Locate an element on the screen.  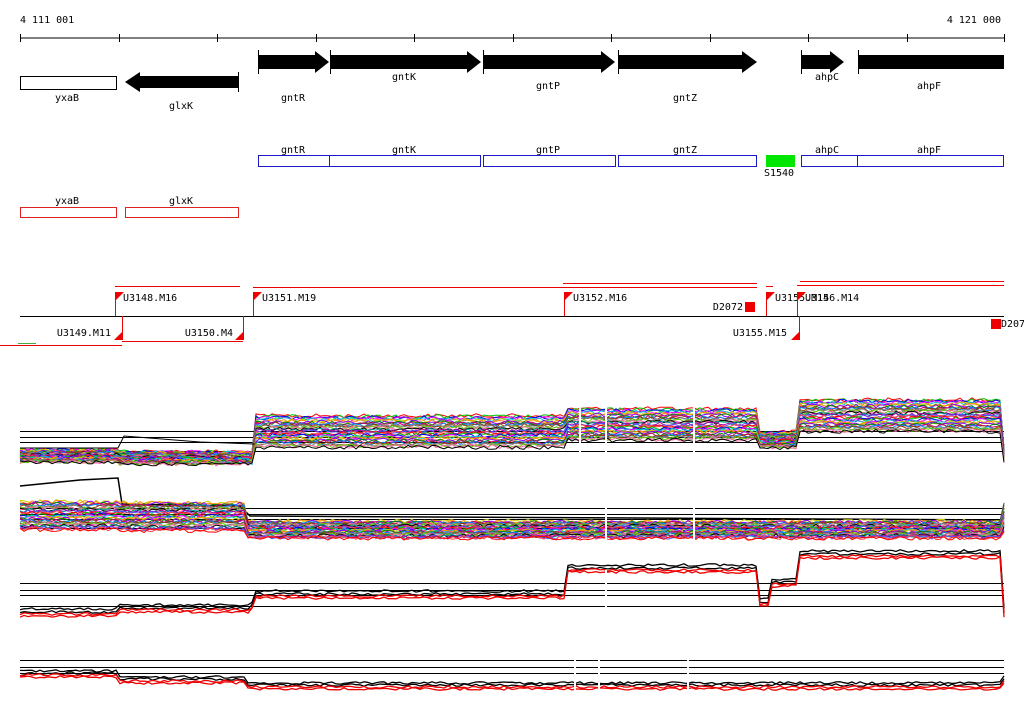
gene-label-yxaB: yxaB is located at coordinates (67, 98).